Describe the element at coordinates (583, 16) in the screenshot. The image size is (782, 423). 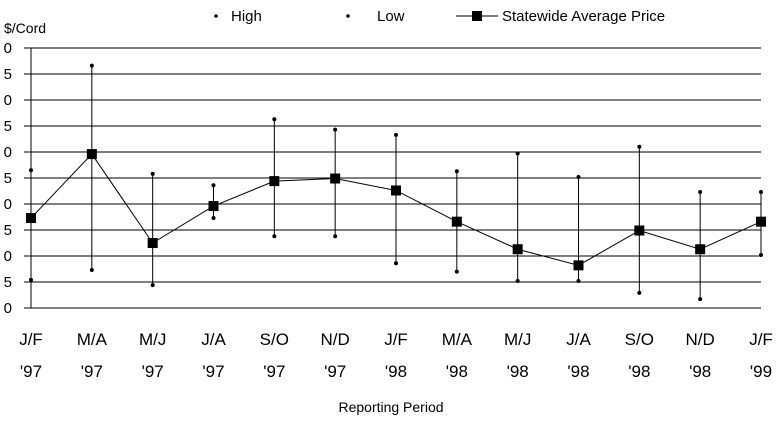
I see `legend-average-label: Statewide Average Price` at that location.